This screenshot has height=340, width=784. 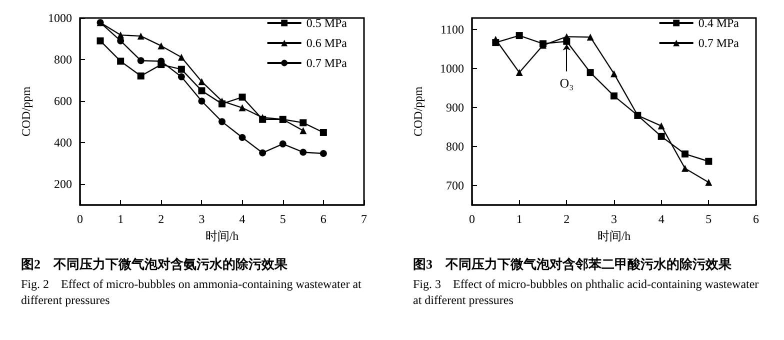 What do you see at coordinates (63, 101) in the screenshot?
I see `y-tick-label: 600` at bounding box center [63, 101].